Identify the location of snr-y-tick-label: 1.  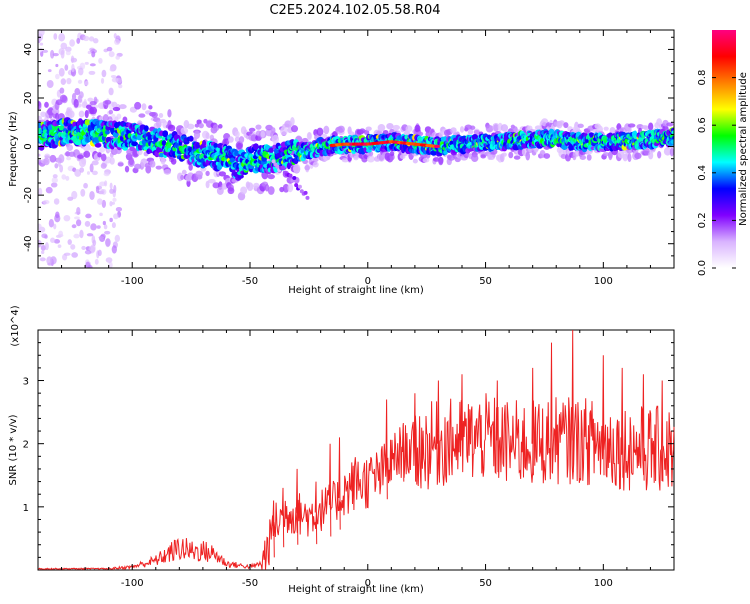
(26, 508).